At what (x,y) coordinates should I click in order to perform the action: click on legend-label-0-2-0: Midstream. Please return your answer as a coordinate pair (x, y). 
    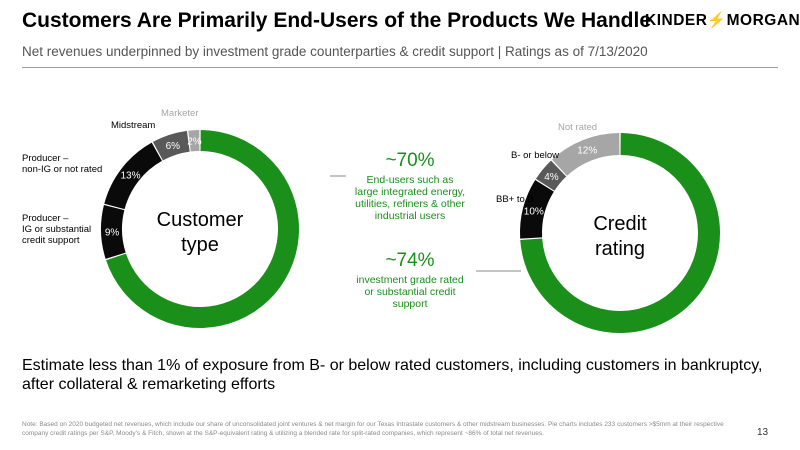
    Looking at the image, I should click on (133, 125).